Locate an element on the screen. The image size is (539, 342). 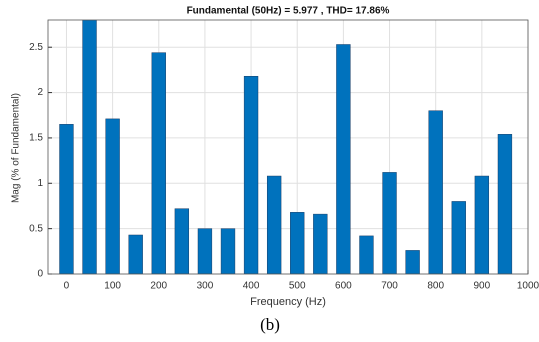
y-tick-label: 2 is located at coordinates (40, 92).